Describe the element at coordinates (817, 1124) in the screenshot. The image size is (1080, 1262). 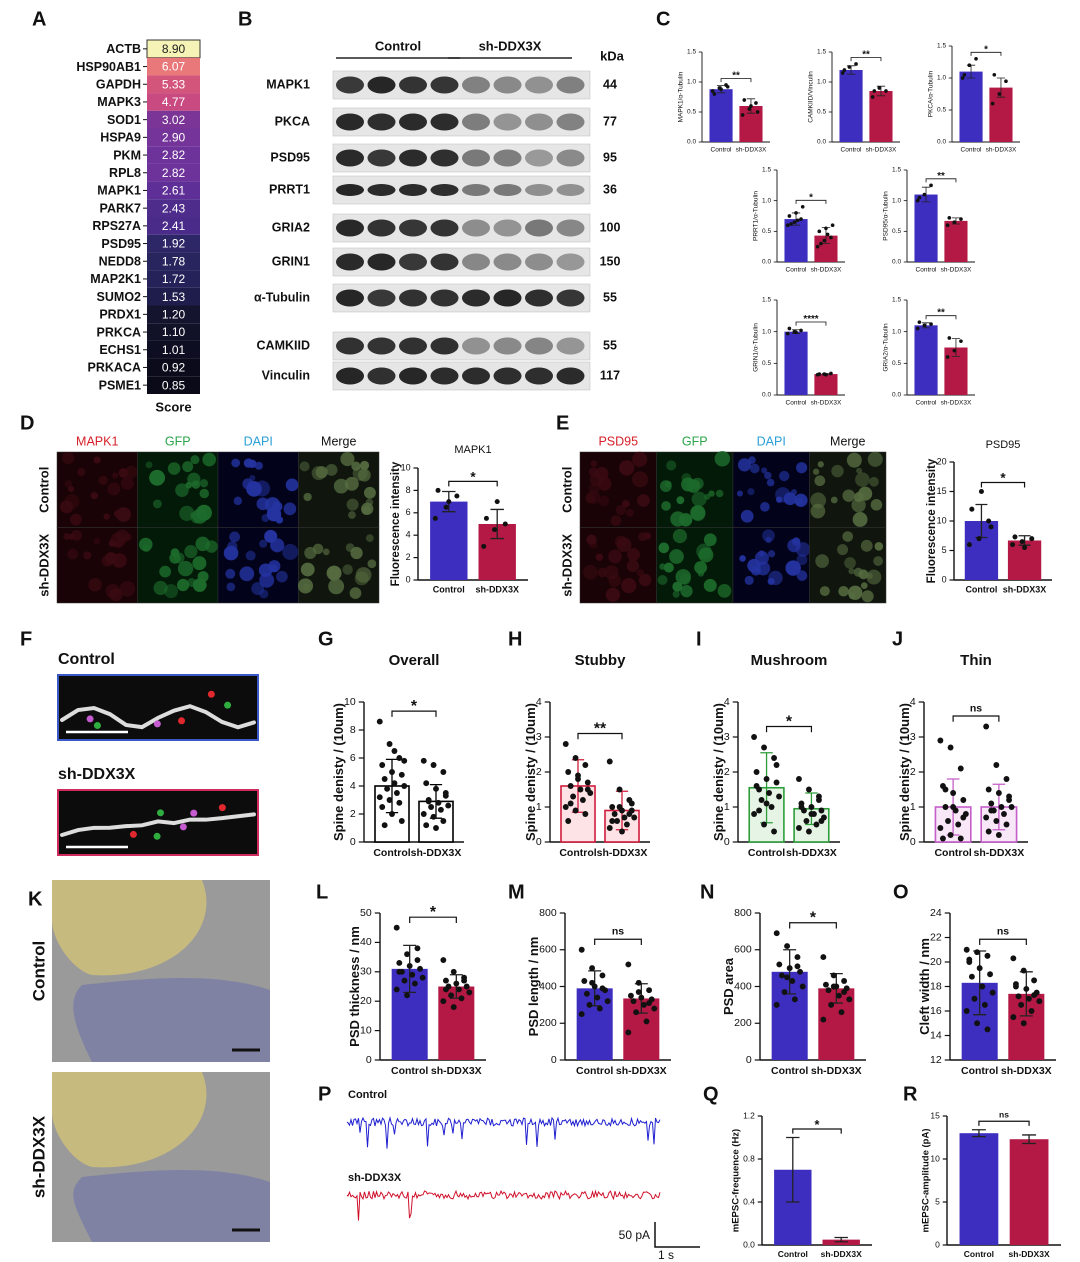
I see `significance-label: *` at that location.